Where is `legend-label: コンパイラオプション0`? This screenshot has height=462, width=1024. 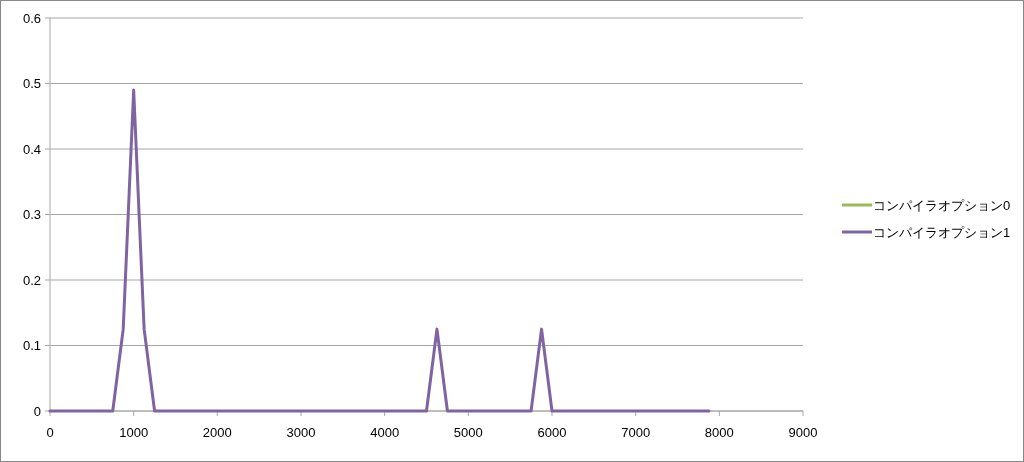 legend-label: コンパイラオプション0 is located at coordinates (942, 205).